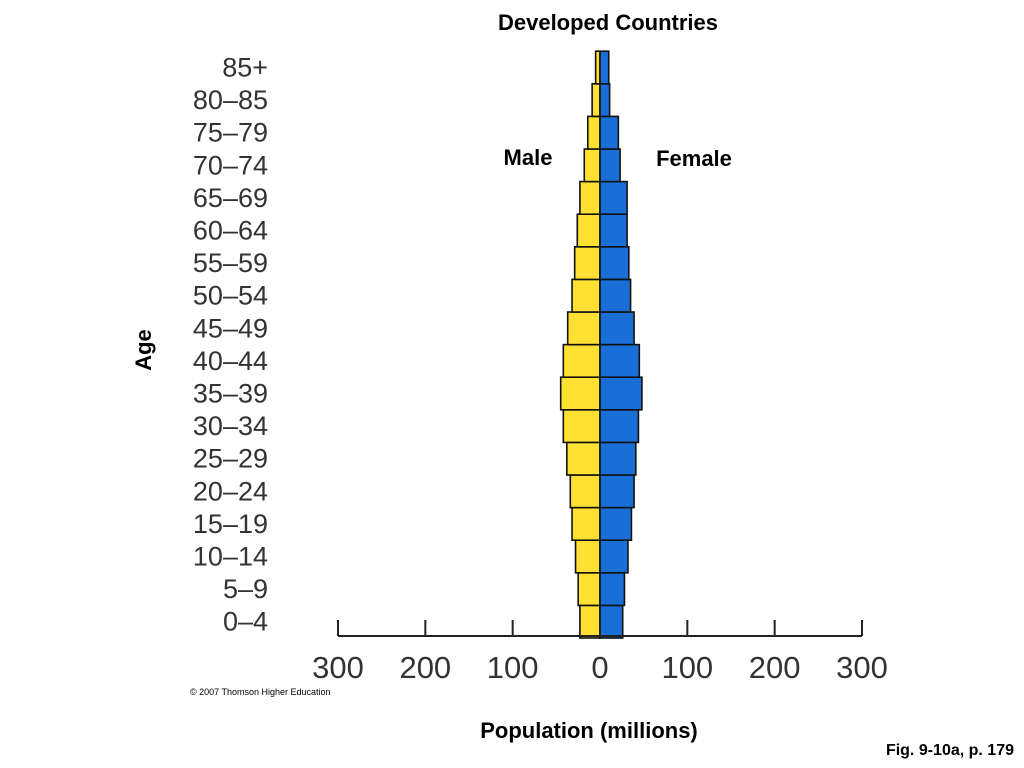 This screenshot has width=1024, height=768. Describe the element at coordinates (585, 491) in the screenshot. I see `male-bar-20–24` at that location.